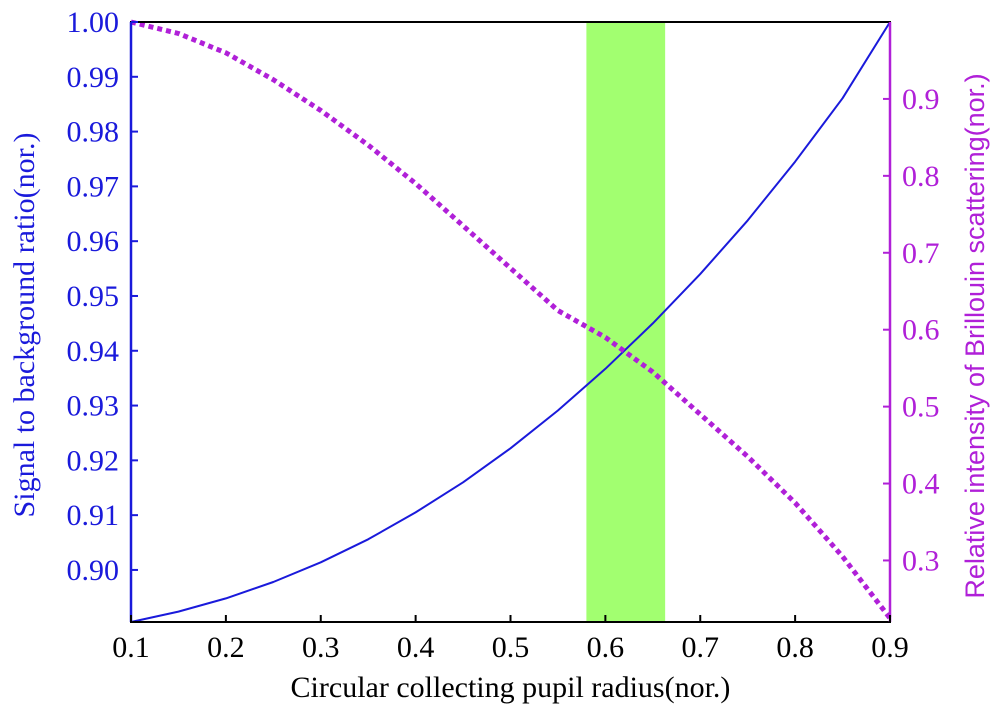 The height and width of the screenshot is (707, 1000). What do you see at coordinates (890, 647) in the screenshot?
I see `x-tick-label: 0.9` at bounding box center [890, 647].